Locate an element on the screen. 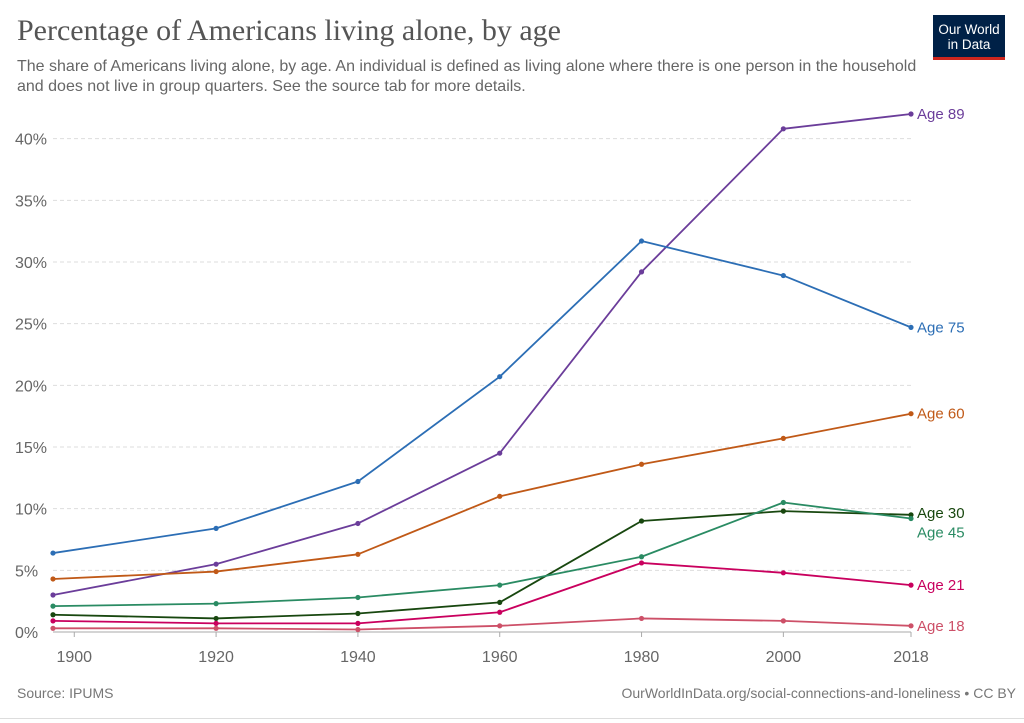 This screenshot has width=1024, height=723. owid-logo: Our World in Data is located at coordinates (969, 37).